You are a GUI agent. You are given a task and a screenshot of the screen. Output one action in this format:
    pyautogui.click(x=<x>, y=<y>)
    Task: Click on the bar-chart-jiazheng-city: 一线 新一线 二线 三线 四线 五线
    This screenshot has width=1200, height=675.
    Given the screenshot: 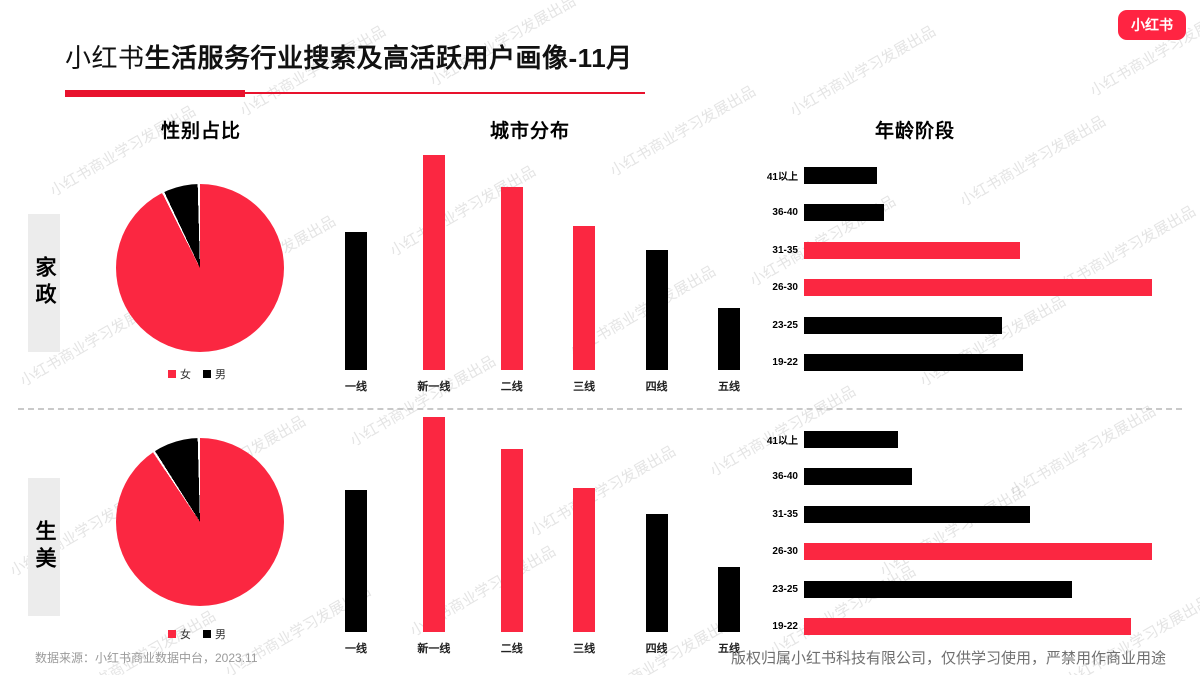 What is the action you would take?
    pyautogui.click(x=542, y=274)
    